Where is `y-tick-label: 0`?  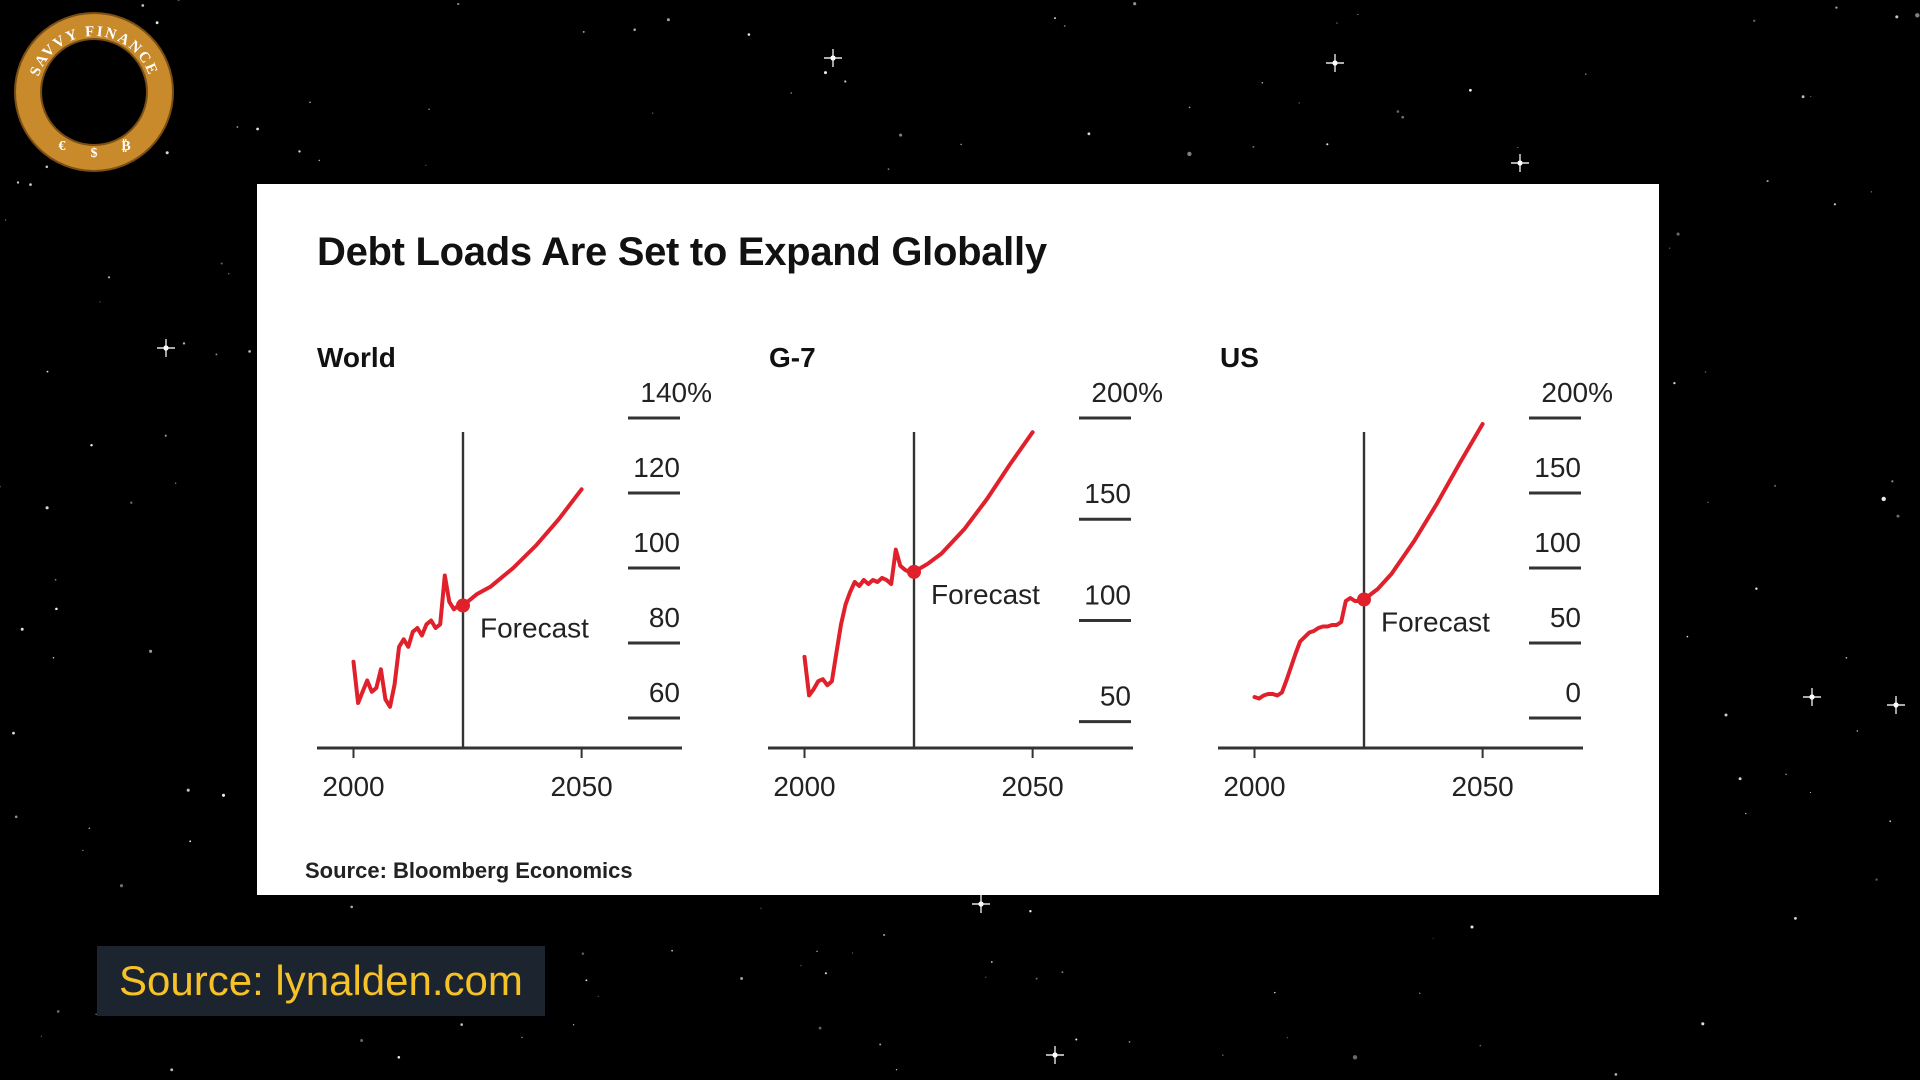 y-tick-label: 0 is located at coordinates (1573, 692).